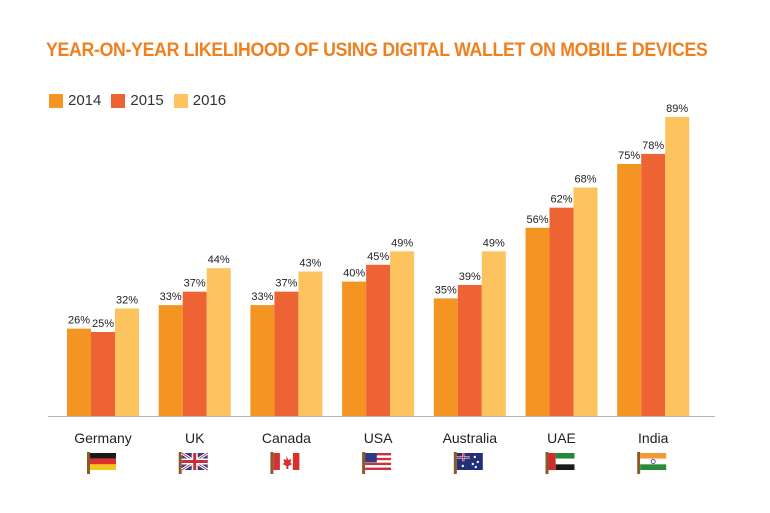 Image resolution: width=770 pixels, height=513 pixels. I want to click on uae-flag-icon, so click(560, 463).